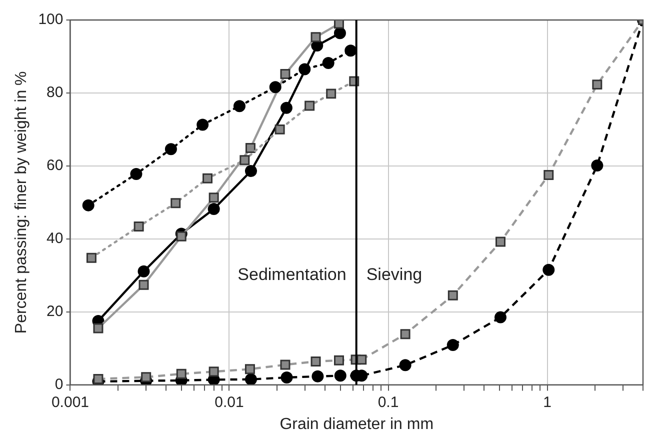  Describe the element at coordinates (59, 384) in the screenshot. I see `y-tick-label: 0` at that location.